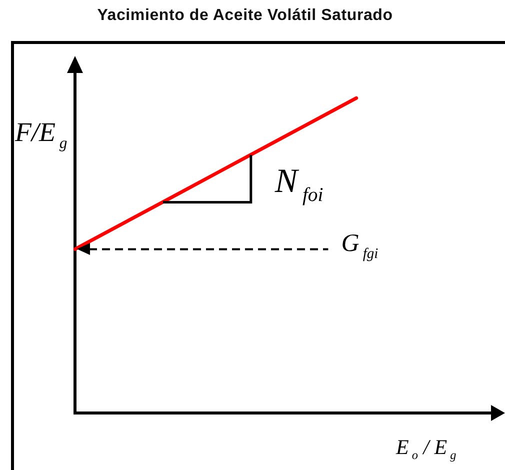 Image resolution: width=505 pixels, height=470 pixels. Describe the element at coordinates (426, 449) in the screenshot. I see `x-axis-title: E$_{o}$ / E$_{g}$` at that location.